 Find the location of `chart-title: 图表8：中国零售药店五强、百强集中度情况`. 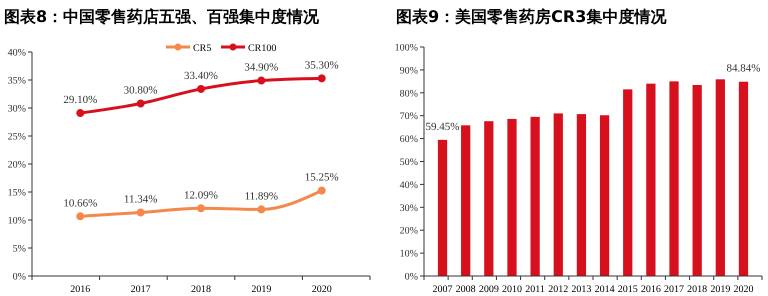

chart-title: 图表8：中国零售药店五强、百强集中度情况 is located at coordinates (162, 16).